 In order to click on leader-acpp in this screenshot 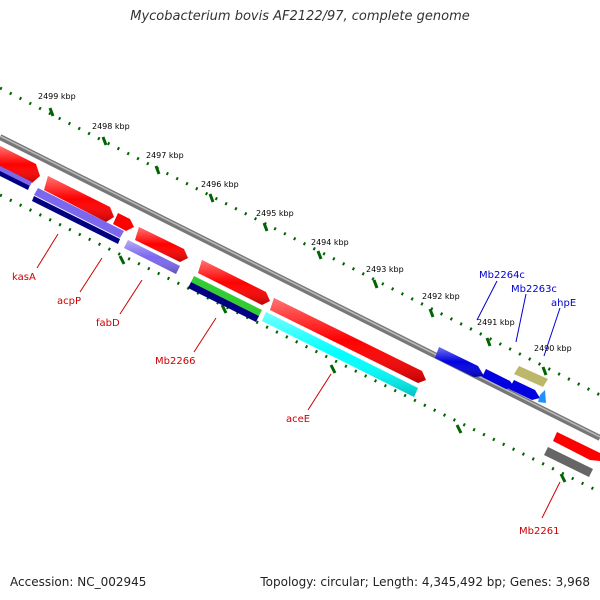, I will do `click(91, 275)`.